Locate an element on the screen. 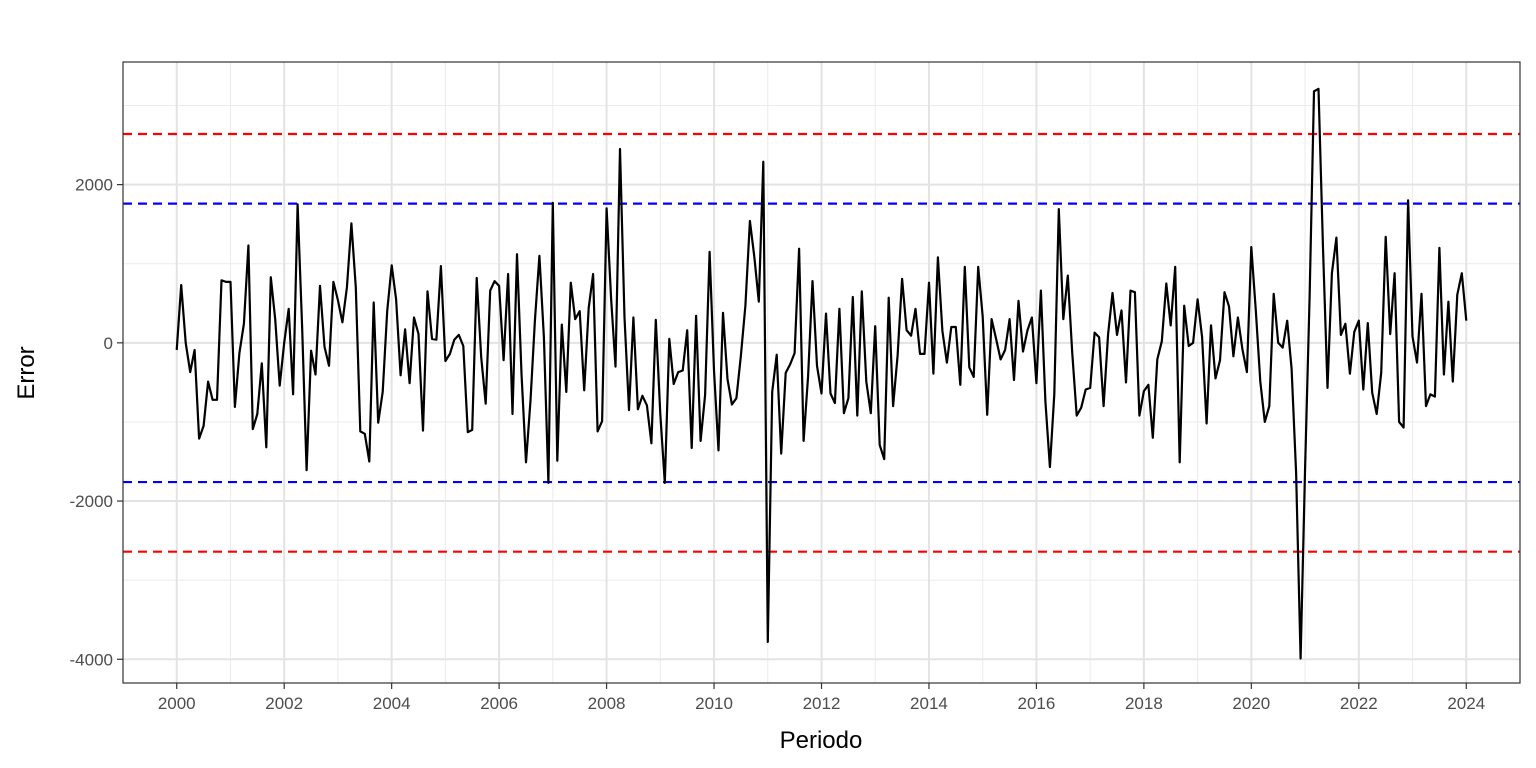  x-tick-label: 2010 is located at coordinates (714, 703).